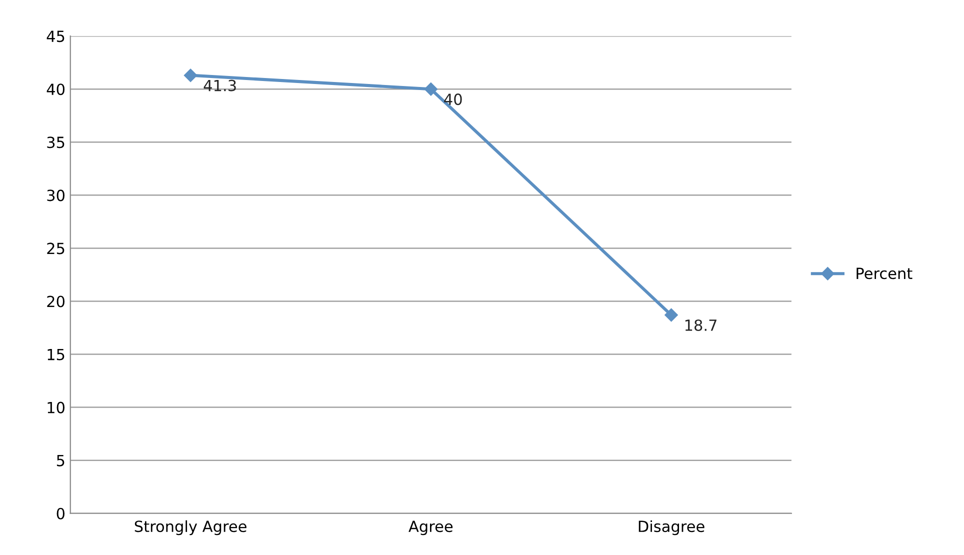 Image resolution: width=964 pixels, height=555 pixels. Describe the element at coordinates (60, 460) in the screenshot. I see `y-tick-label: 5` at that location.